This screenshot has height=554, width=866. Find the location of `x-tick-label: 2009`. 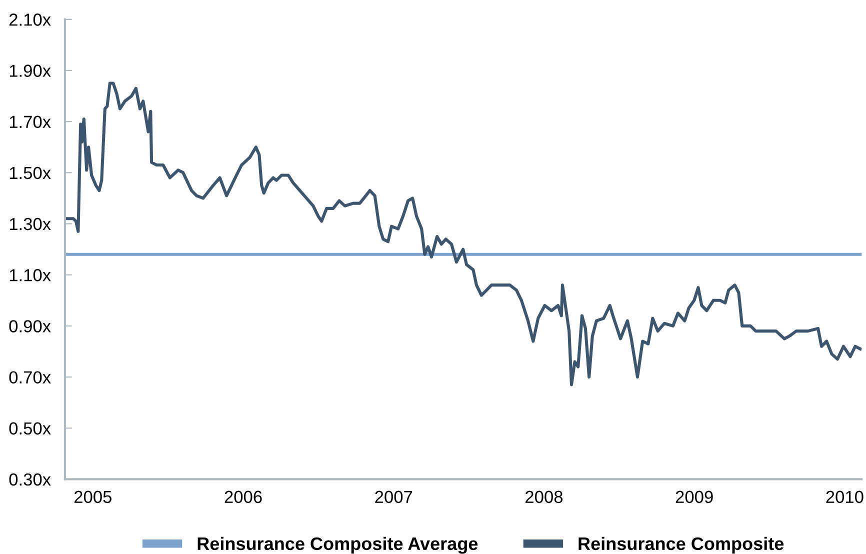

x-tick-label: 2009 is located at coordinates (694, 497).